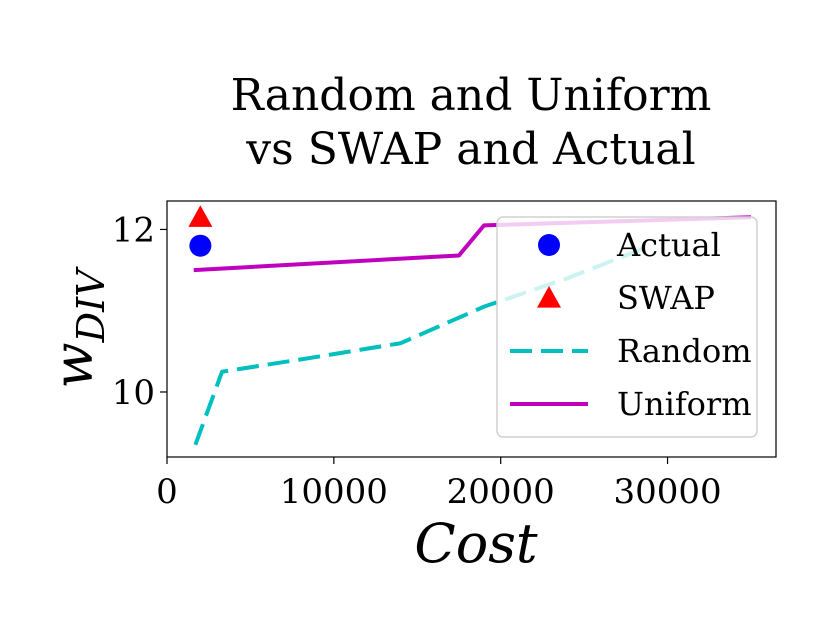  Describe the element at coordinates (549, 245) in the screenshot. I see `legend-actual-swatch` at that location.